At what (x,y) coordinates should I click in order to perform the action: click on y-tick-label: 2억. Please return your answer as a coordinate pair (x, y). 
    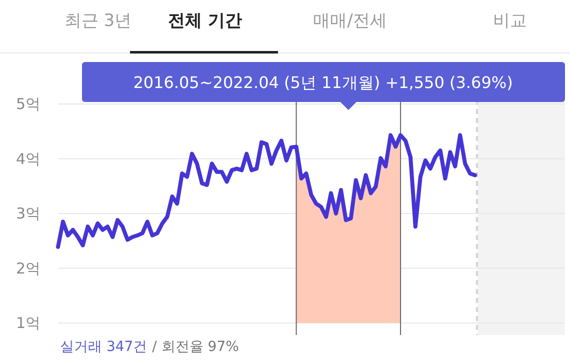
    Looking at the image, I should click on (28, 268).